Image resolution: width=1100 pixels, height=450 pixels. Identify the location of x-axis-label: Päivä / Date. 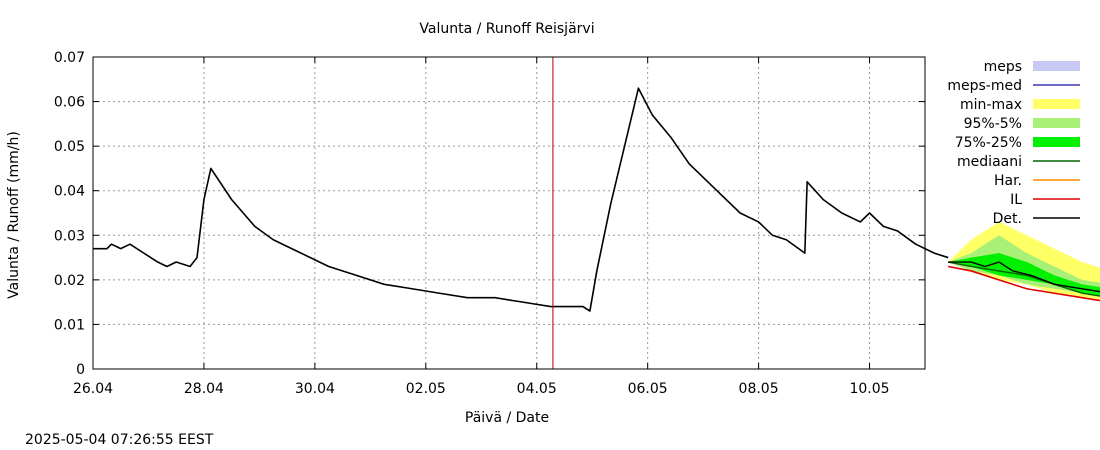
(507, 418).